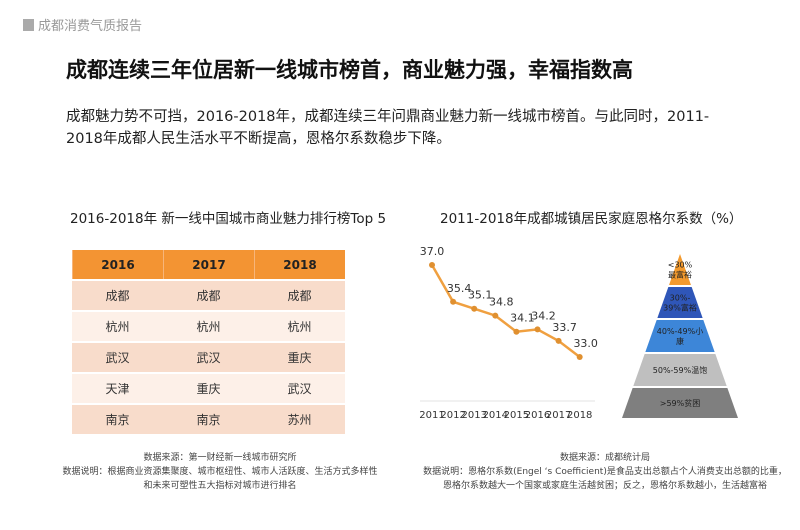 The height and width of the screenshot is (530, 800). What do you see at coordinates (459, 288) in the screenshot?
I see `data-label: 35.4` at bounding box center [459, 288].